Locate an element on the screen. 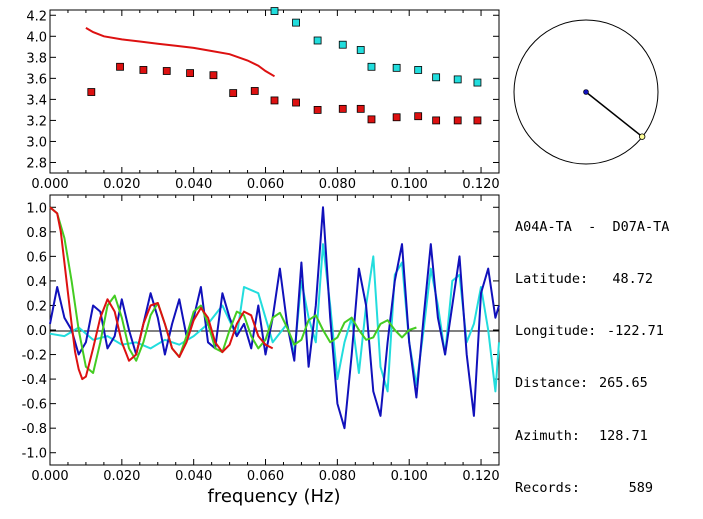 The height and width of the screenshot is (519, 703). compass-marks is located at coordinates (614, 114).